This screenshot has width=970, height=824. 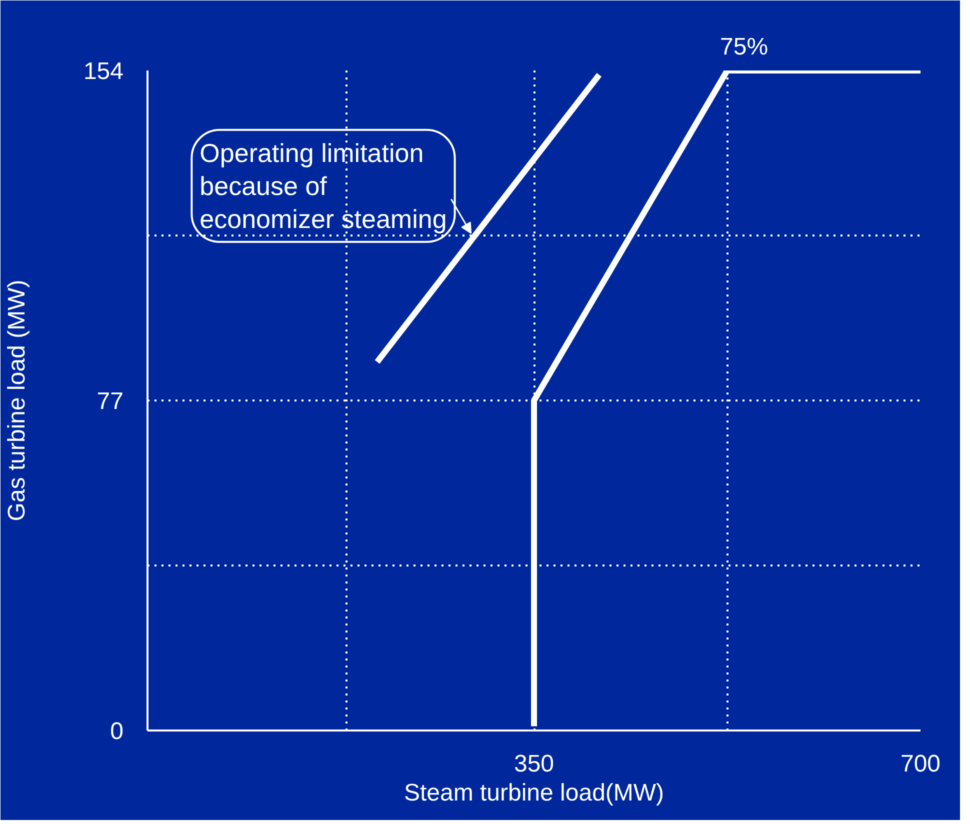 I want to click on annotation: Operating limitation because of economizer steaming, so click(x=323, y=186).